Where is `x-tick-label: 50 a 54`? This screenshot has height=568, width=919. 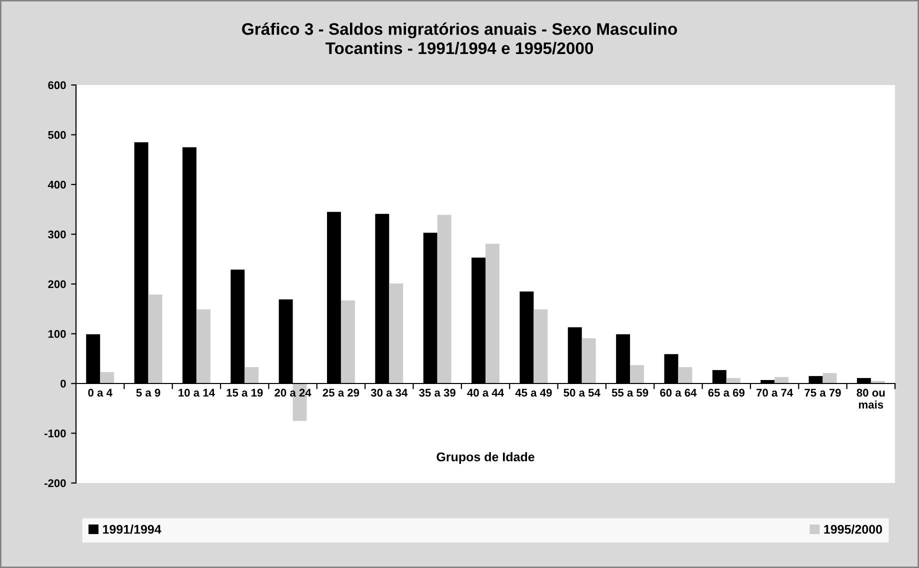 x-tick-label: 50 a 54 is located at coordinates (582, 392).